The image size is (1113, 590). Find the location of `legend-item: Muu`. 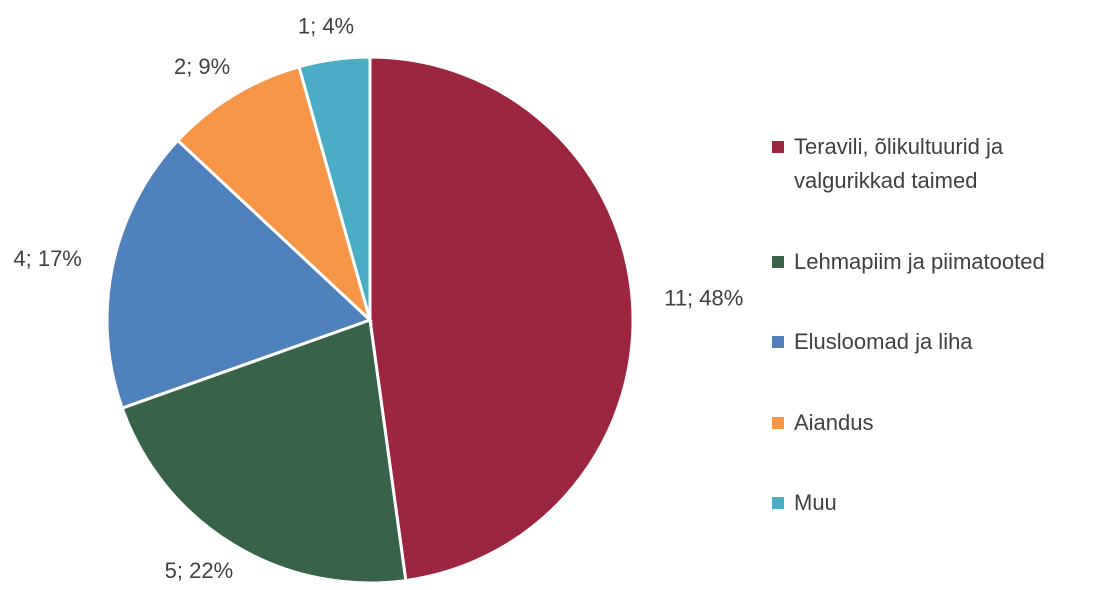

legend-item: Muu is located at coordinates (939, 503).